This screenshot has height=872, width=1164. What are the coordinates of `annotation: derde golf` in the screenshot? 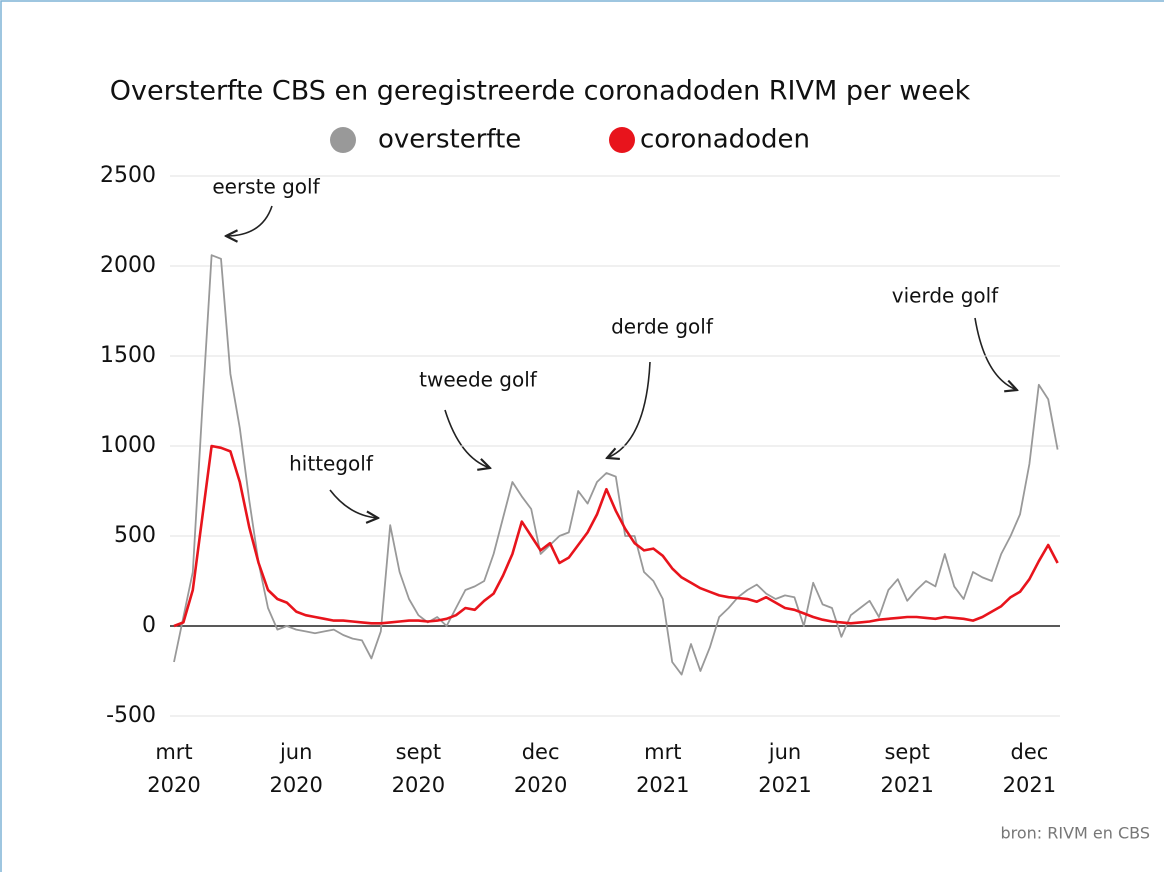 It's located at (662, 327).